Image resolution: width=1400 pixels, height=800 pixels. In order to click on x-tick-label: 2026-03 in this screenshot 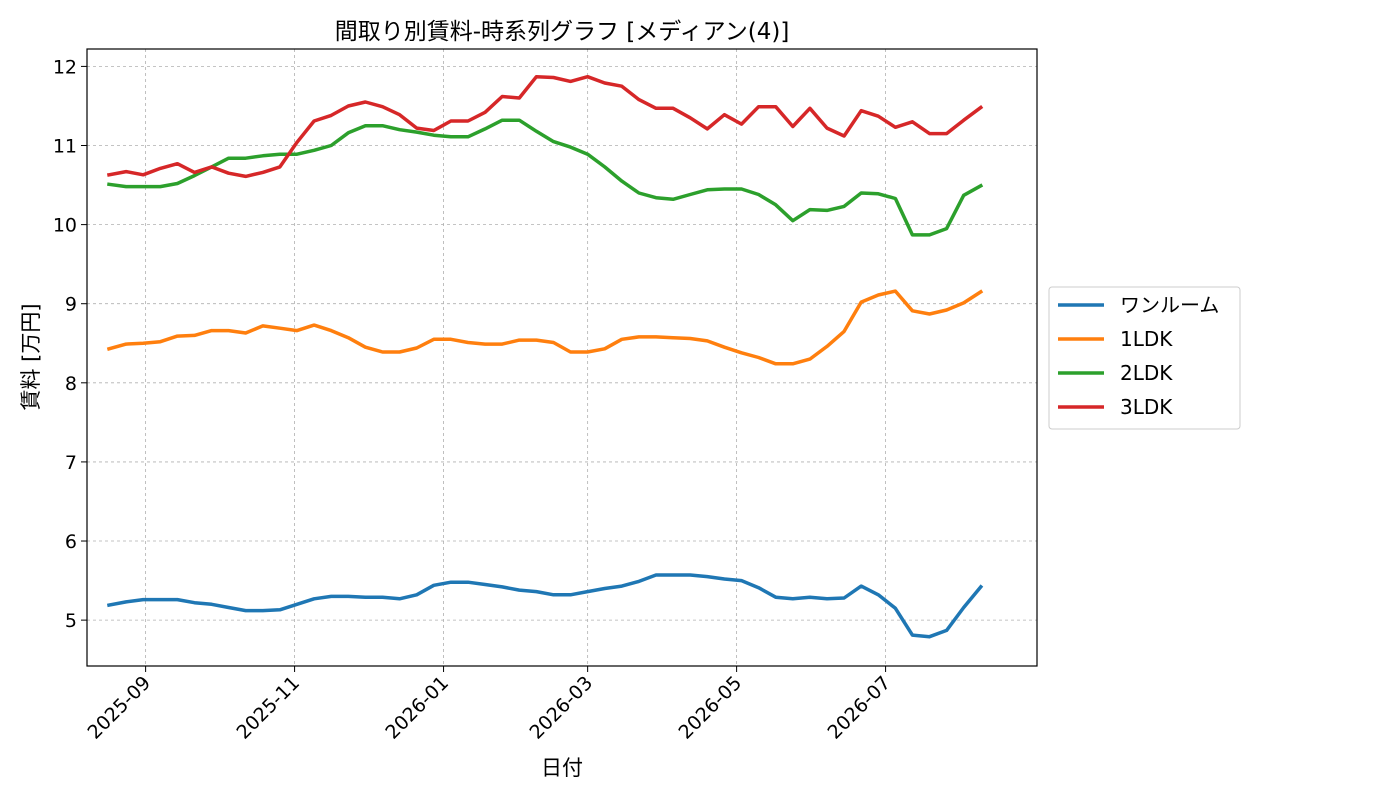, I will do `click(561, 708)`.